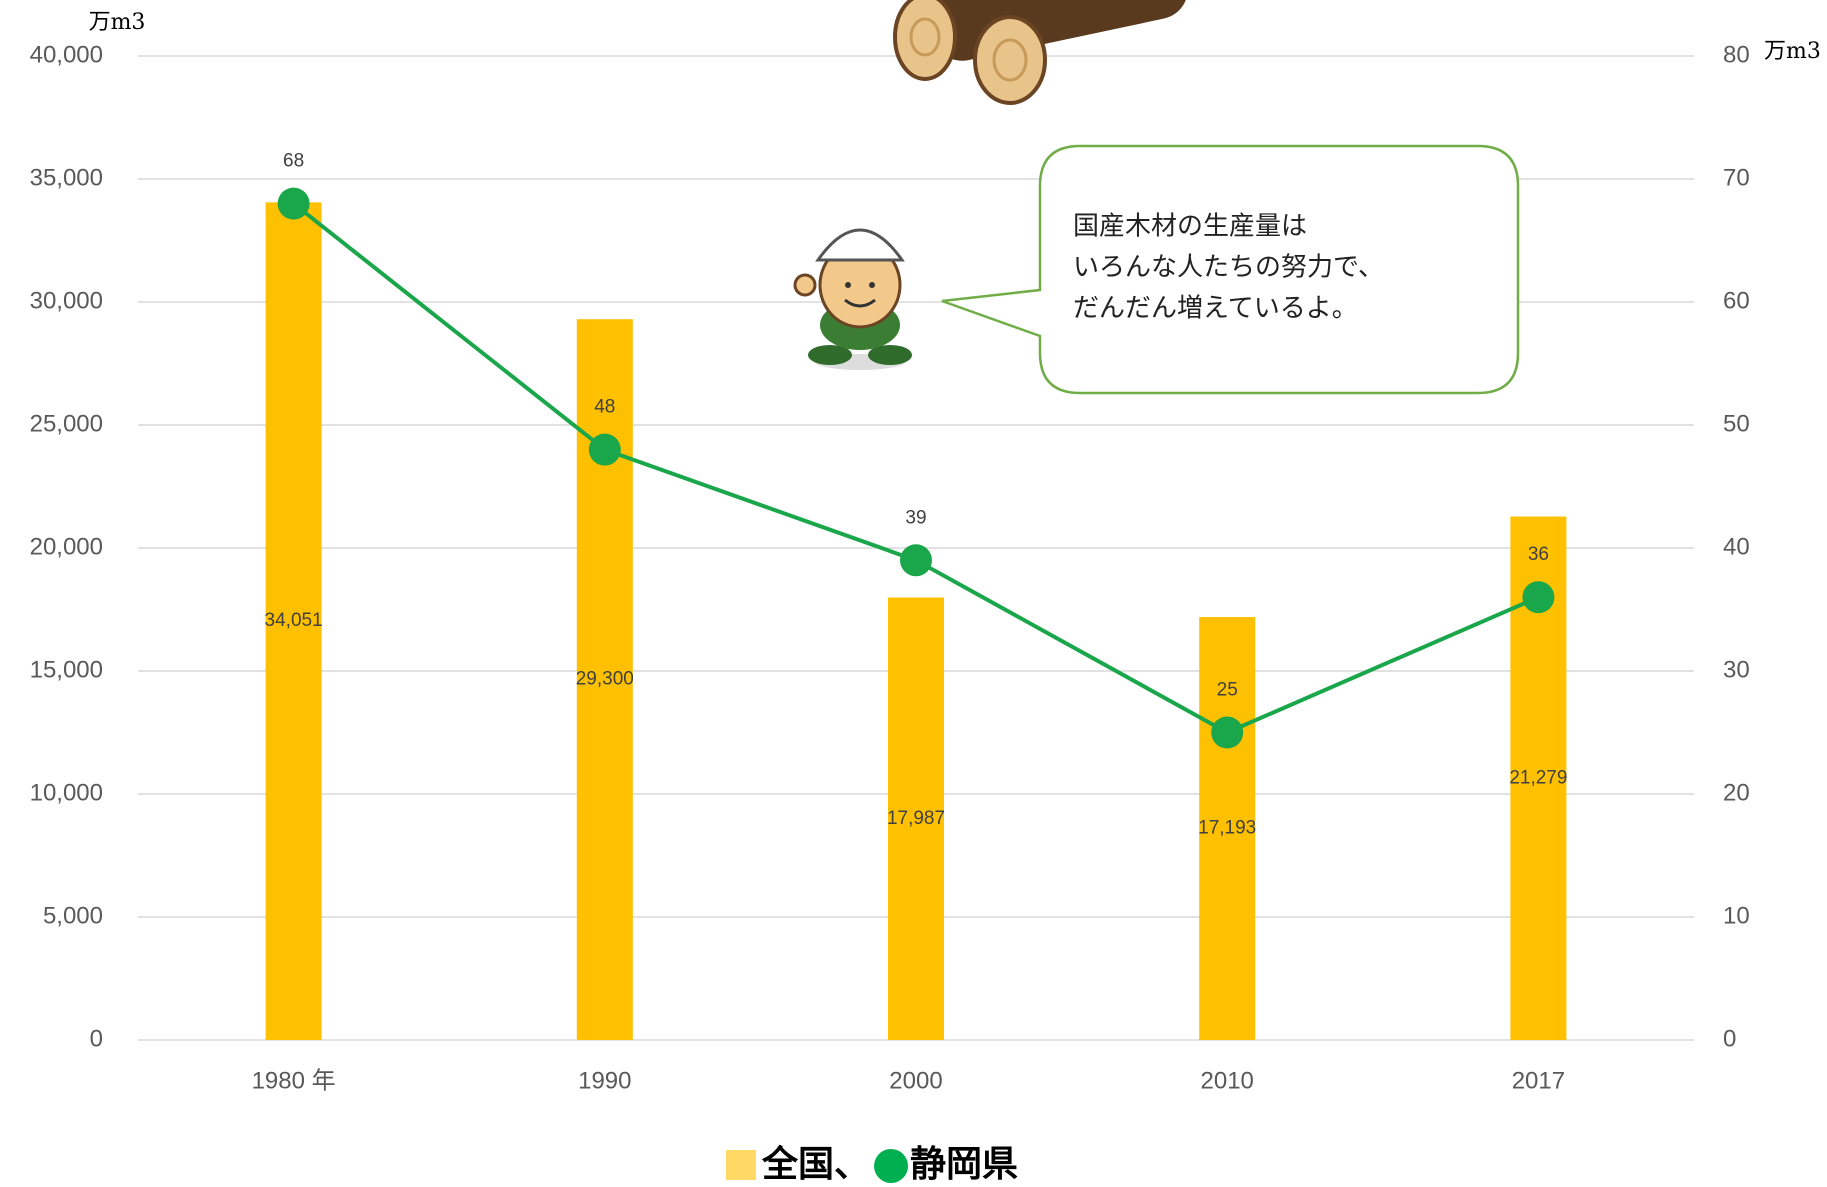 This screenshot has width=1827, height=1187. Describe the element at coordinates (1736, 669) in the screenshot. I see `y2-tick-label: 30` at that location.